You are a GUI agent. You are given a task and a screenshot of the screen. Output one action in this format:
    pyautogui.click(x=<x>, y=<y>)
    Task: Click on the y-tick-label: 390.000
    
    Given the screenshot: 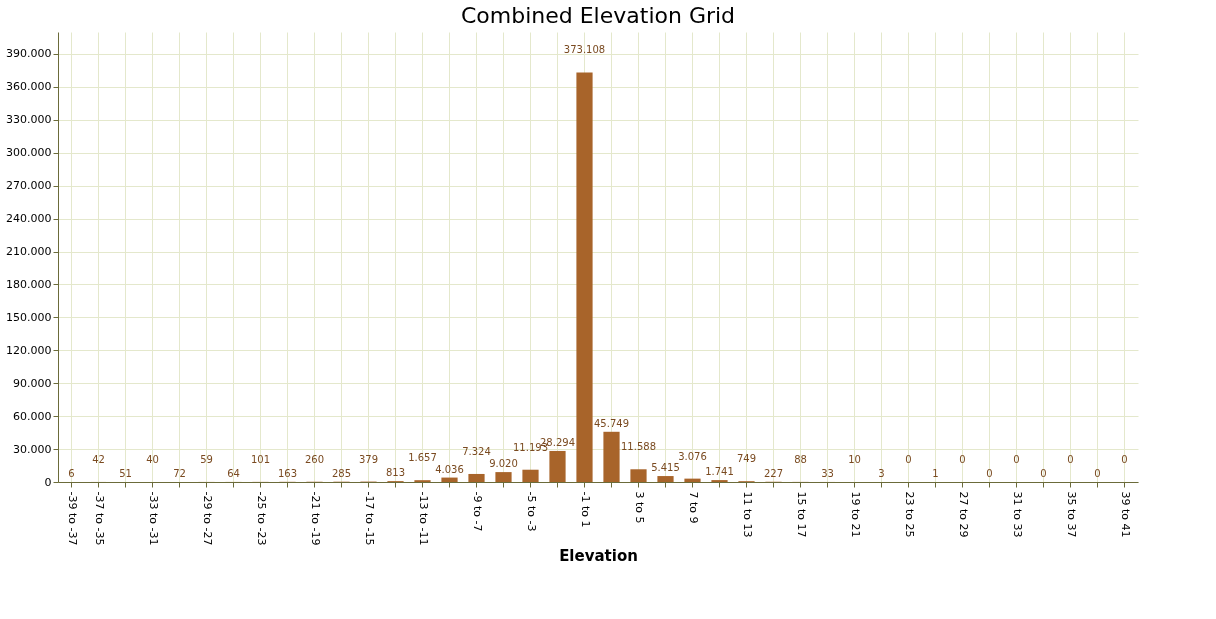 What is the action you would take?
    pyautogui.click(x=29, y=54)
    